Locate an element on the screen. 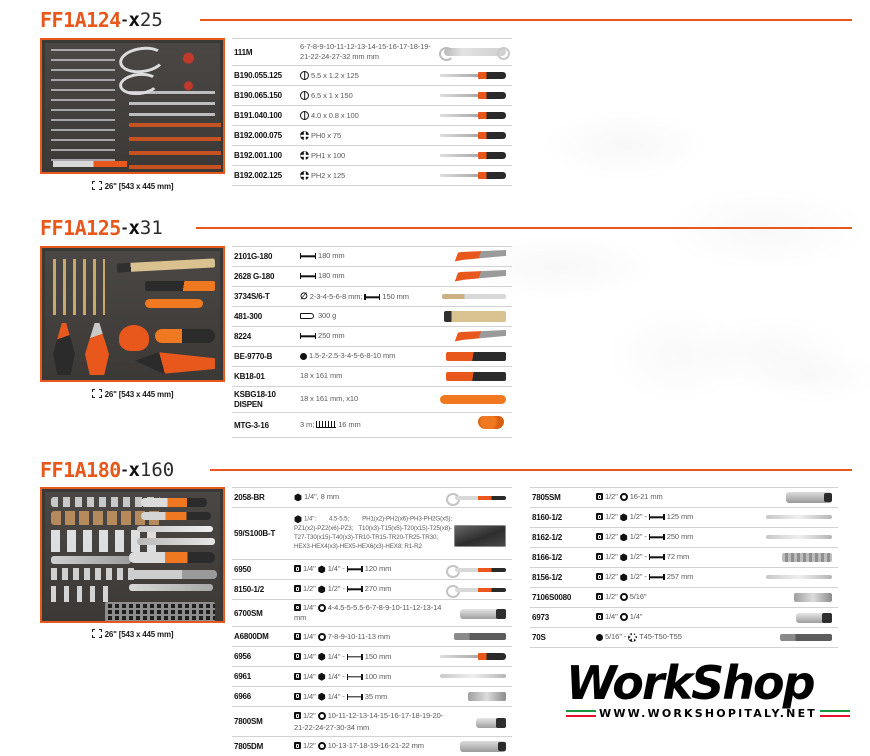  logo-wordmark: WorkShop is located at coordinates (691, 683).